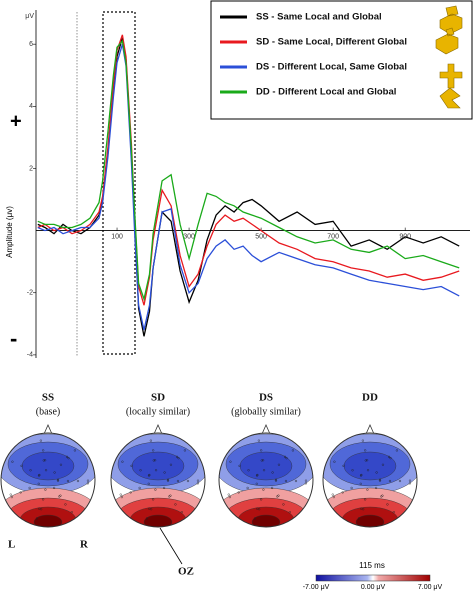  I want to click on colorbar-label: 7.00 μV, so click(430, 587).